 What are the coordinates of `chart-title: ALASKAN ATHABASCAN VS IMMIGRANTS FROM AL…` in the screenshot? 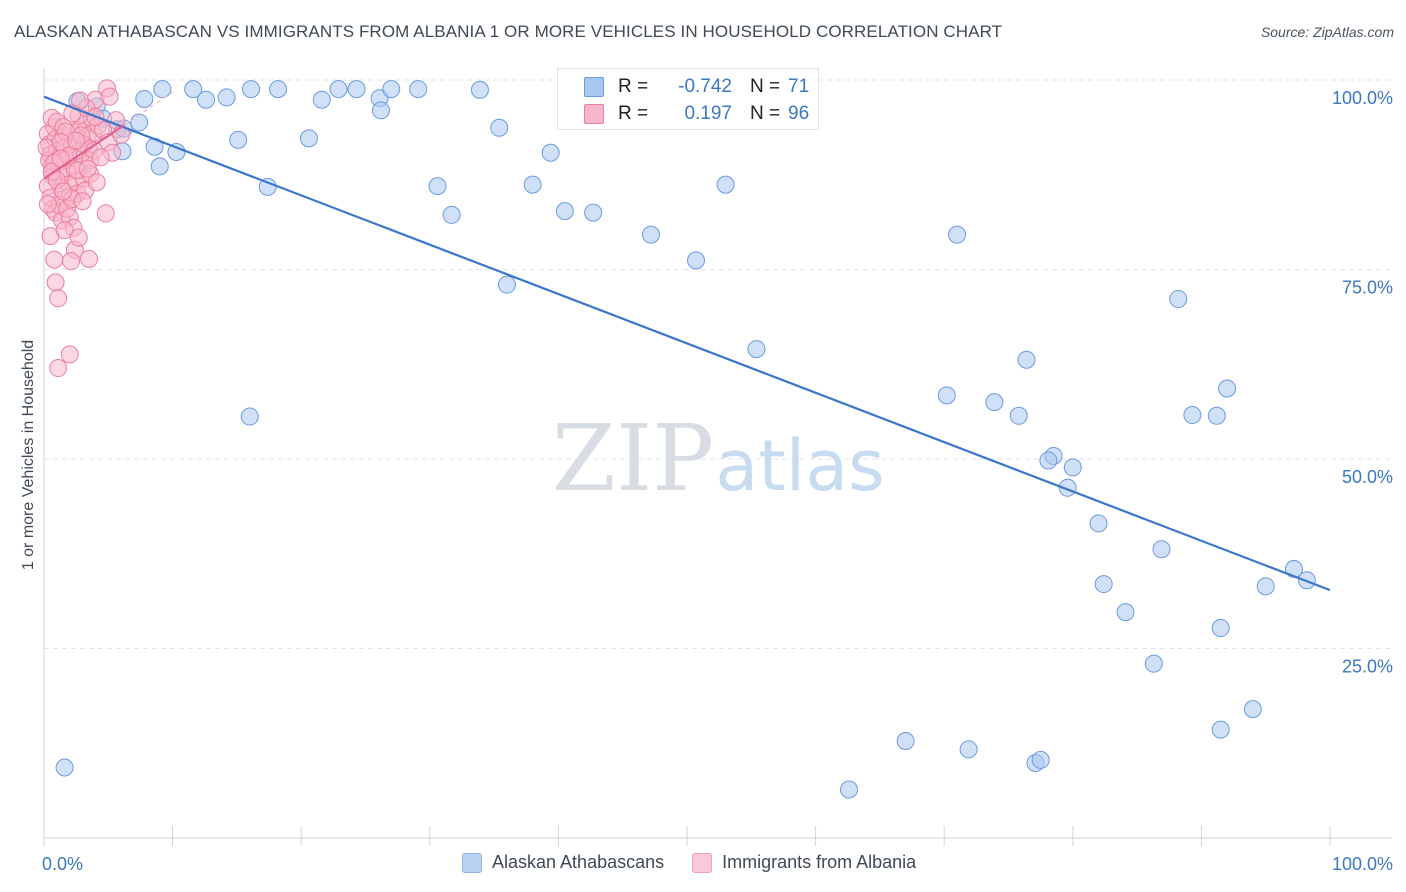 It's located at (508, 31).